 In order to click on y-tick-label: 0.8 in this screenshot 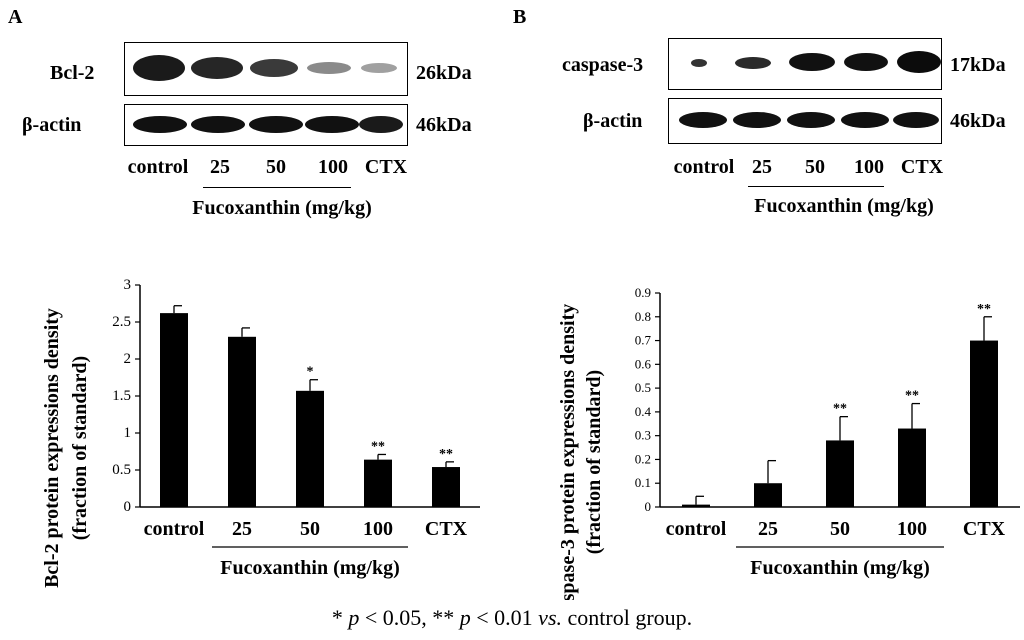, I will do `click(643, 316)`.